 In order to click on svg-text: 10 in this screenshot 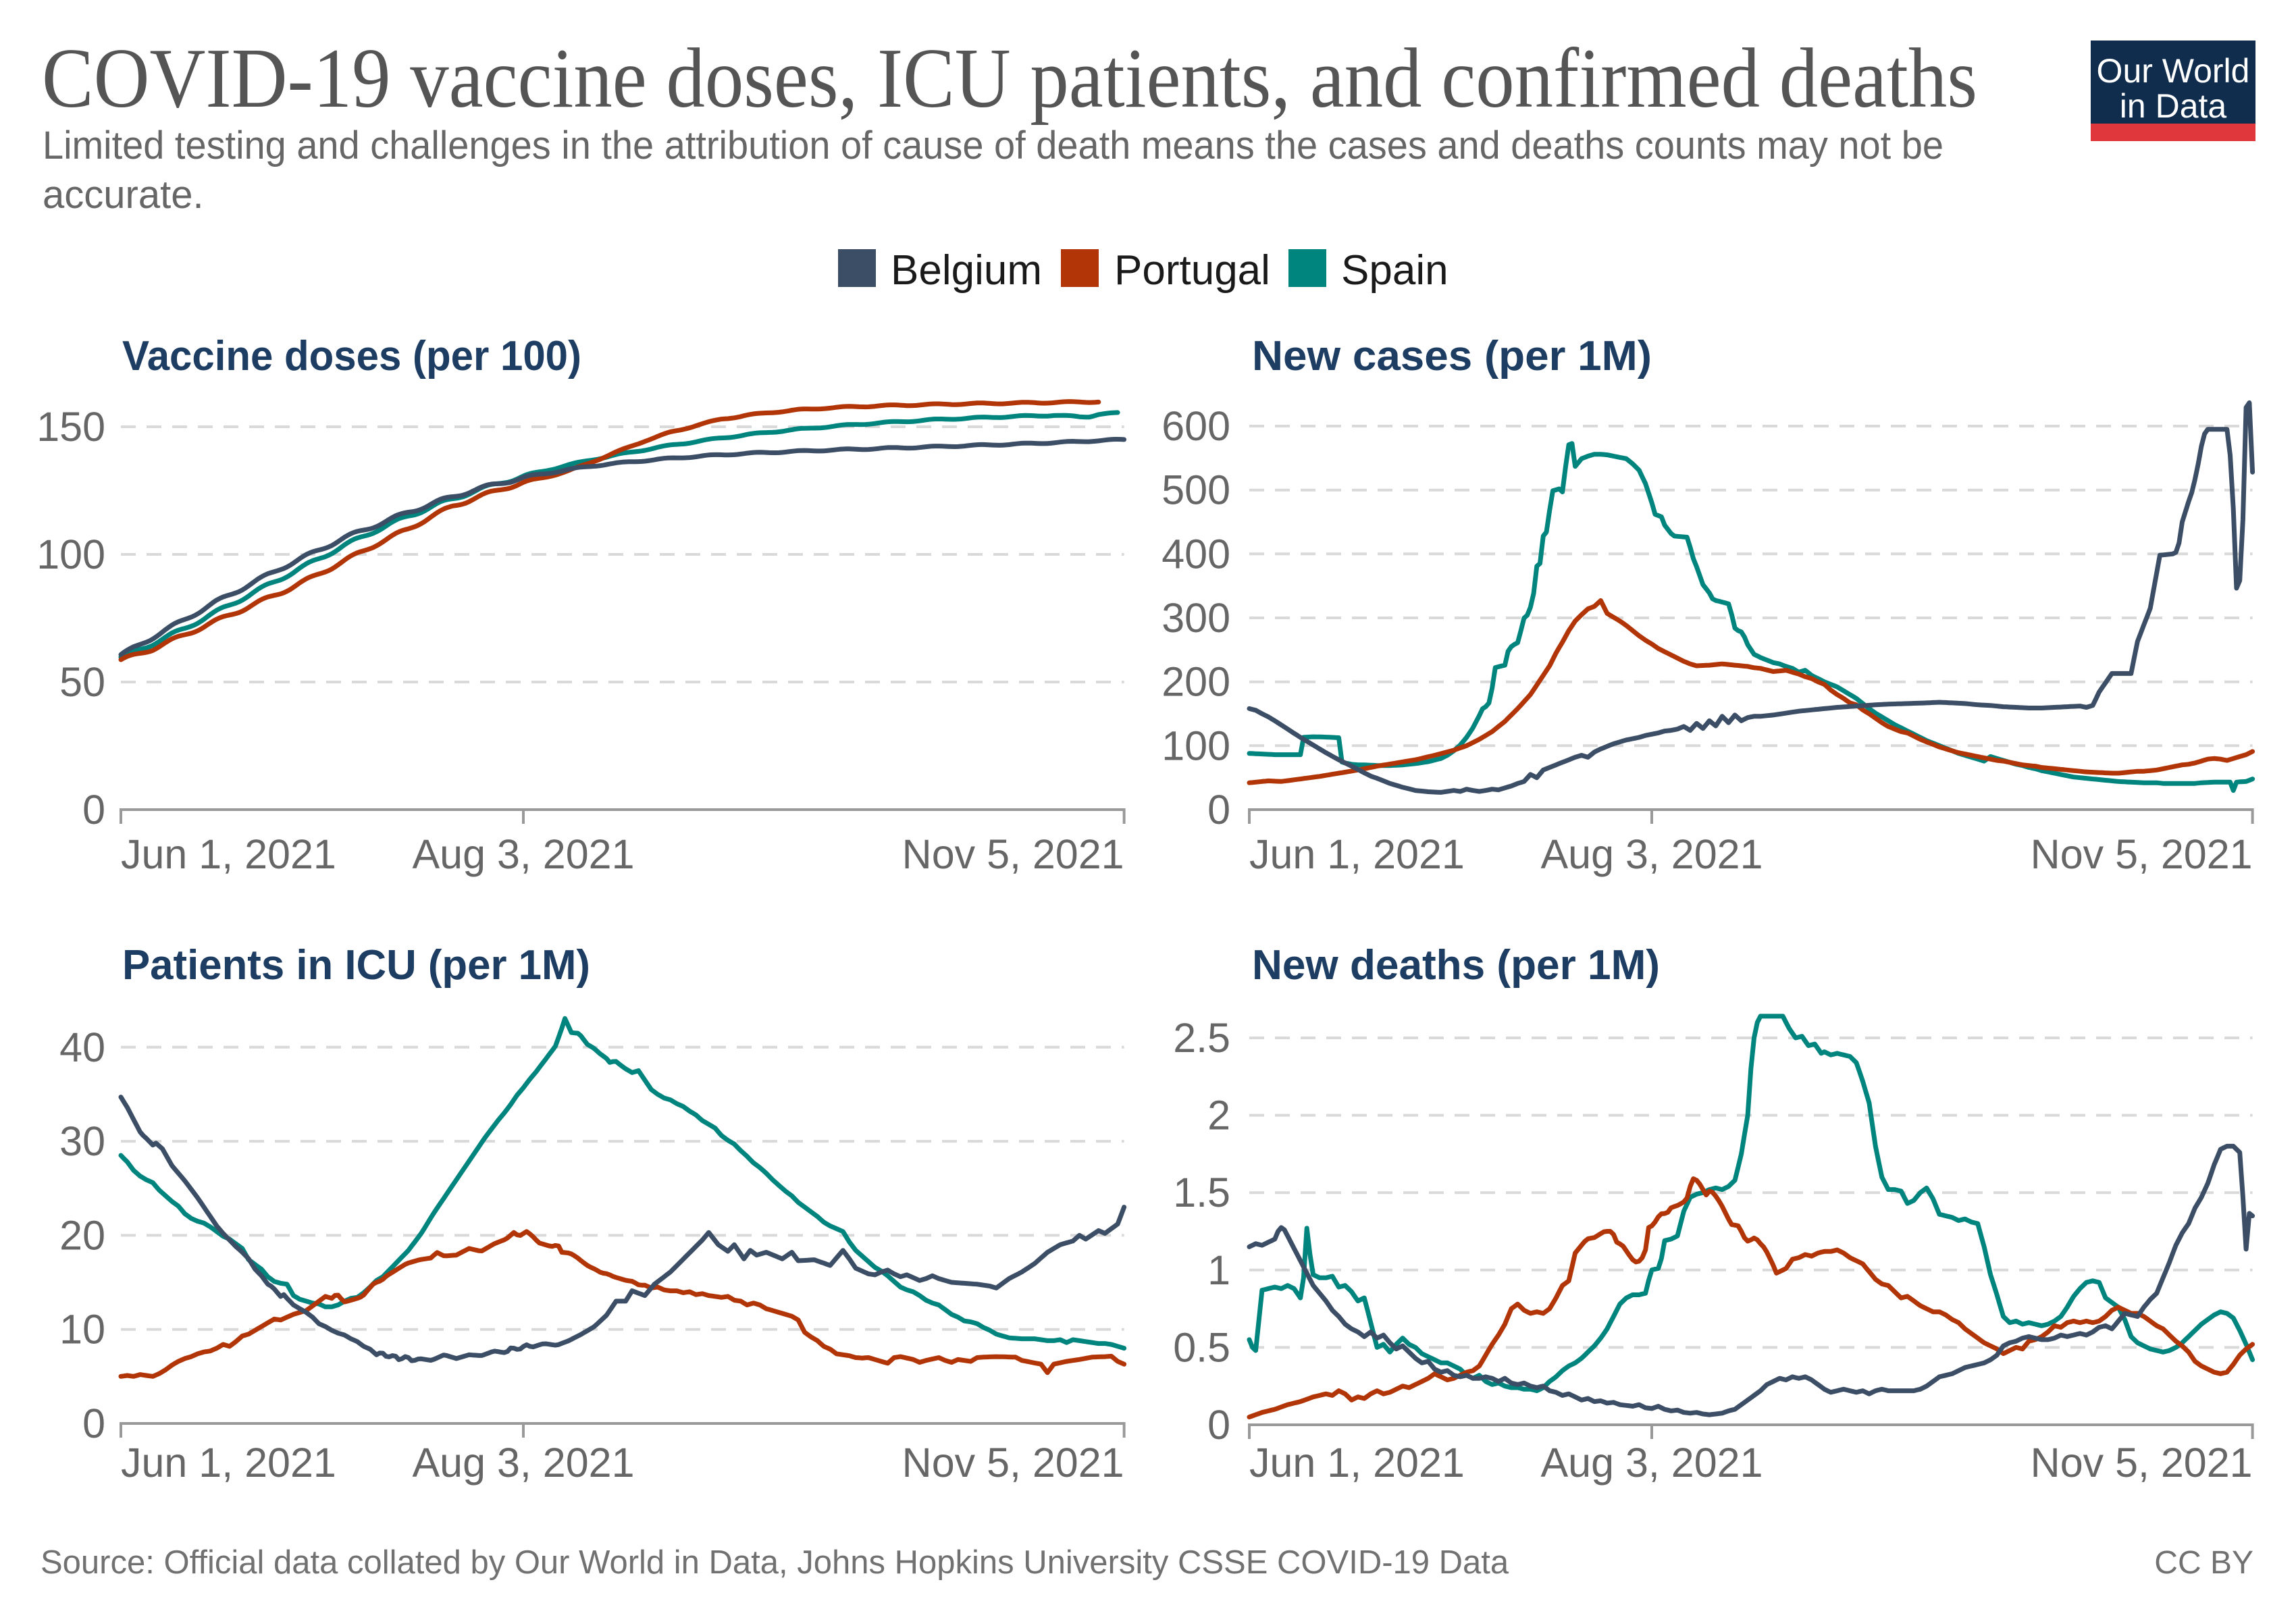, I will do `click(82, 1330)`.